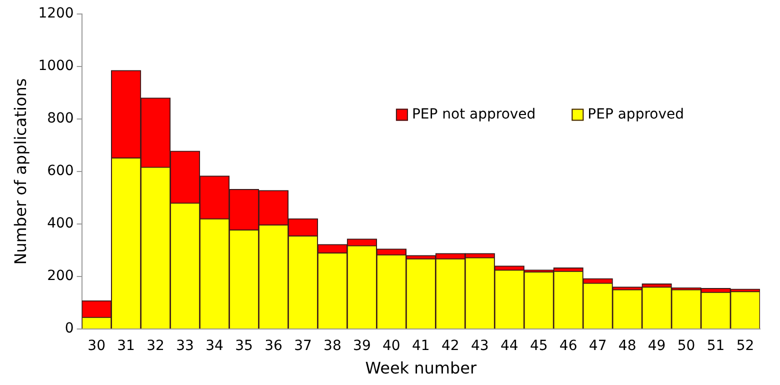  What do you see at coordinates (69, 328) in the screenshot?
I see `y-tick-label: 0` at bounding box center [69, 328].